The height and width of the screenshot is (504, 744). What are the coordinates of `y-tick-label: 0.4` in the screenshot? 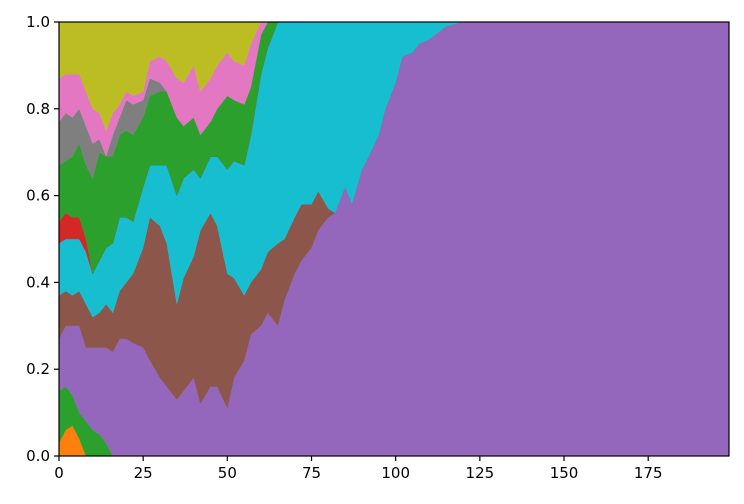 It's located at (38, 282).